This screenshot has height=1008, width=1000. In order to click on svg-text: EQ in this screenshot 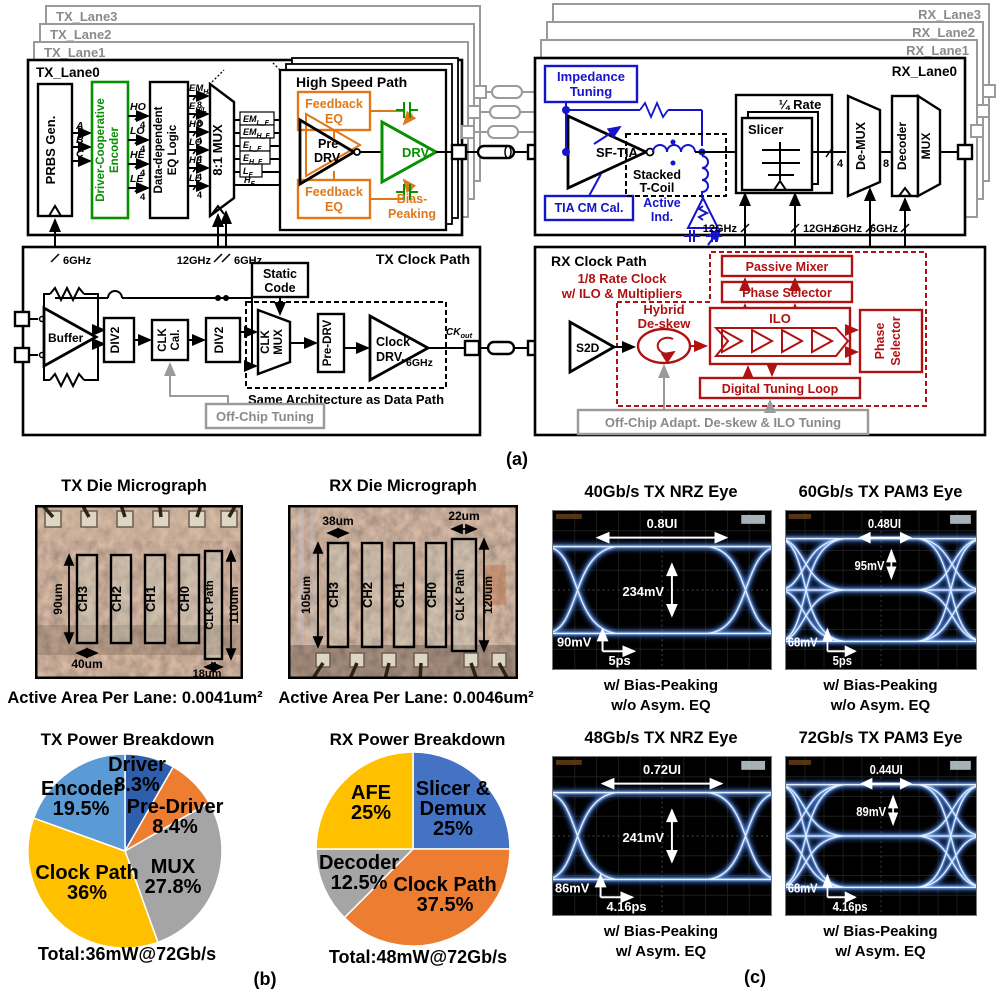, I will do `click(334, 119)`.